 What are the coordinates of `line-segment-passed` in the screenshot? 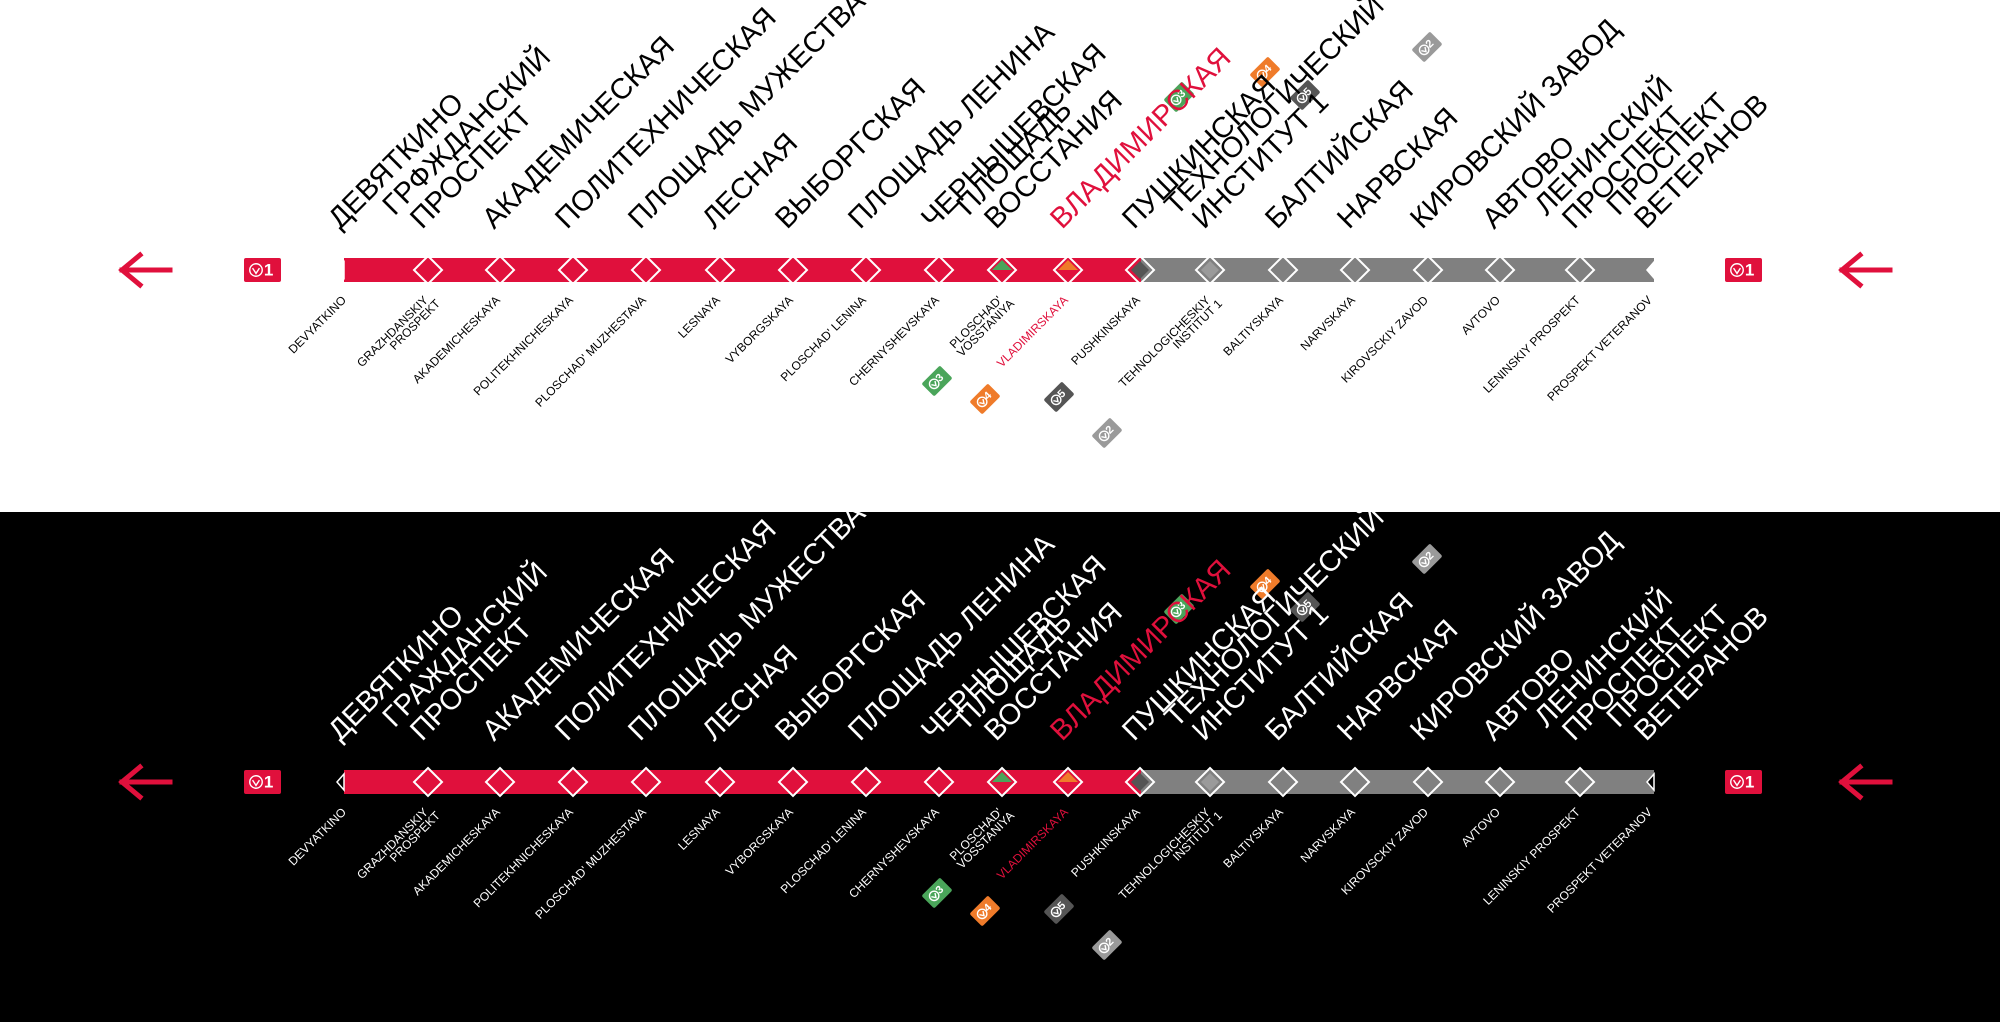 It's located at (742, 270).